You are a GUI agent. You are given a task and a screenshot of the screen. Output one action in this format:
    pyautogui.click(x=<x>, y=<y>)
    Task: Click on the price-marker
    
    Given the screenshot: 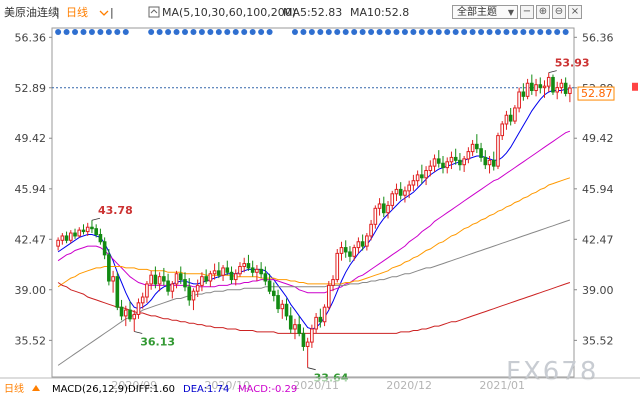 What is the action you would take?
    pyautogui.click(x=635, y=86)
    